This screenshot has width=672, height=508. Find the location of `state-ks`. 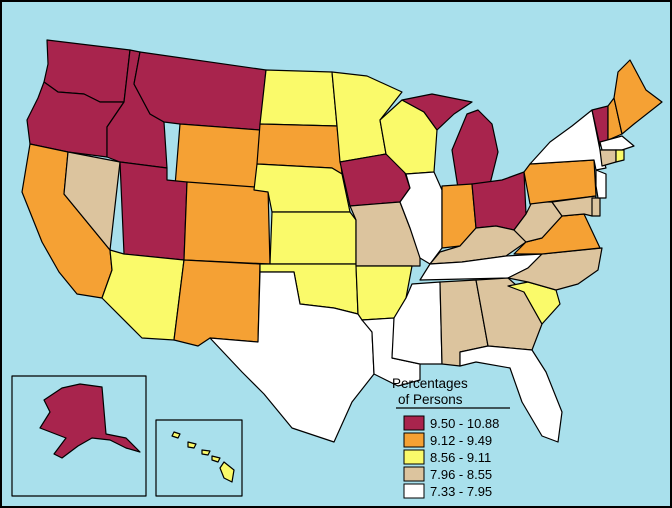

state-ks is located at coordinates (313, 238).